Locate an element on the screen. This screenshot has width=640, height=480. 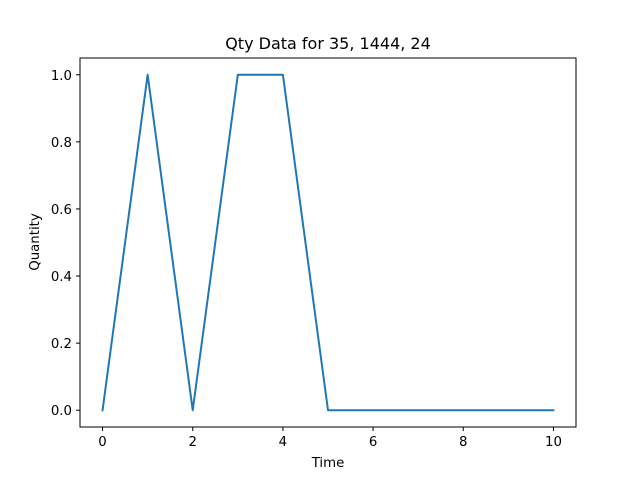
x-axis-label: Time is located at coordinates (328, 463).